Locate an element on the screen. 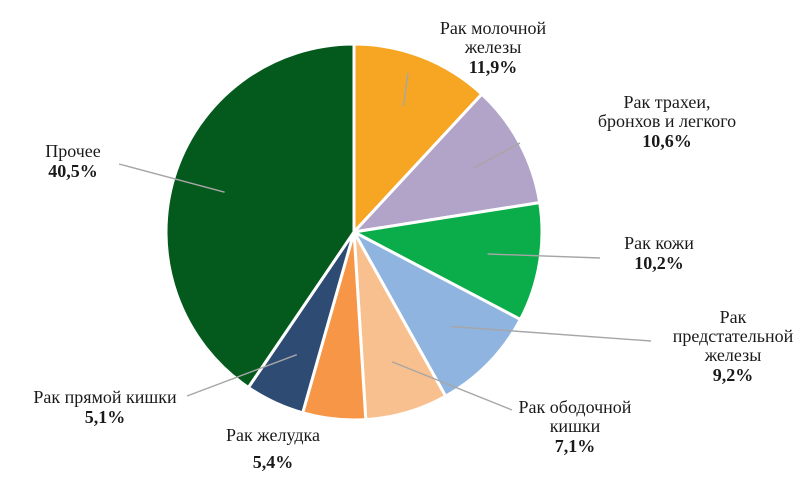  slice-label-1-line-1: Рак молочной is located at coordinates (493, 28).